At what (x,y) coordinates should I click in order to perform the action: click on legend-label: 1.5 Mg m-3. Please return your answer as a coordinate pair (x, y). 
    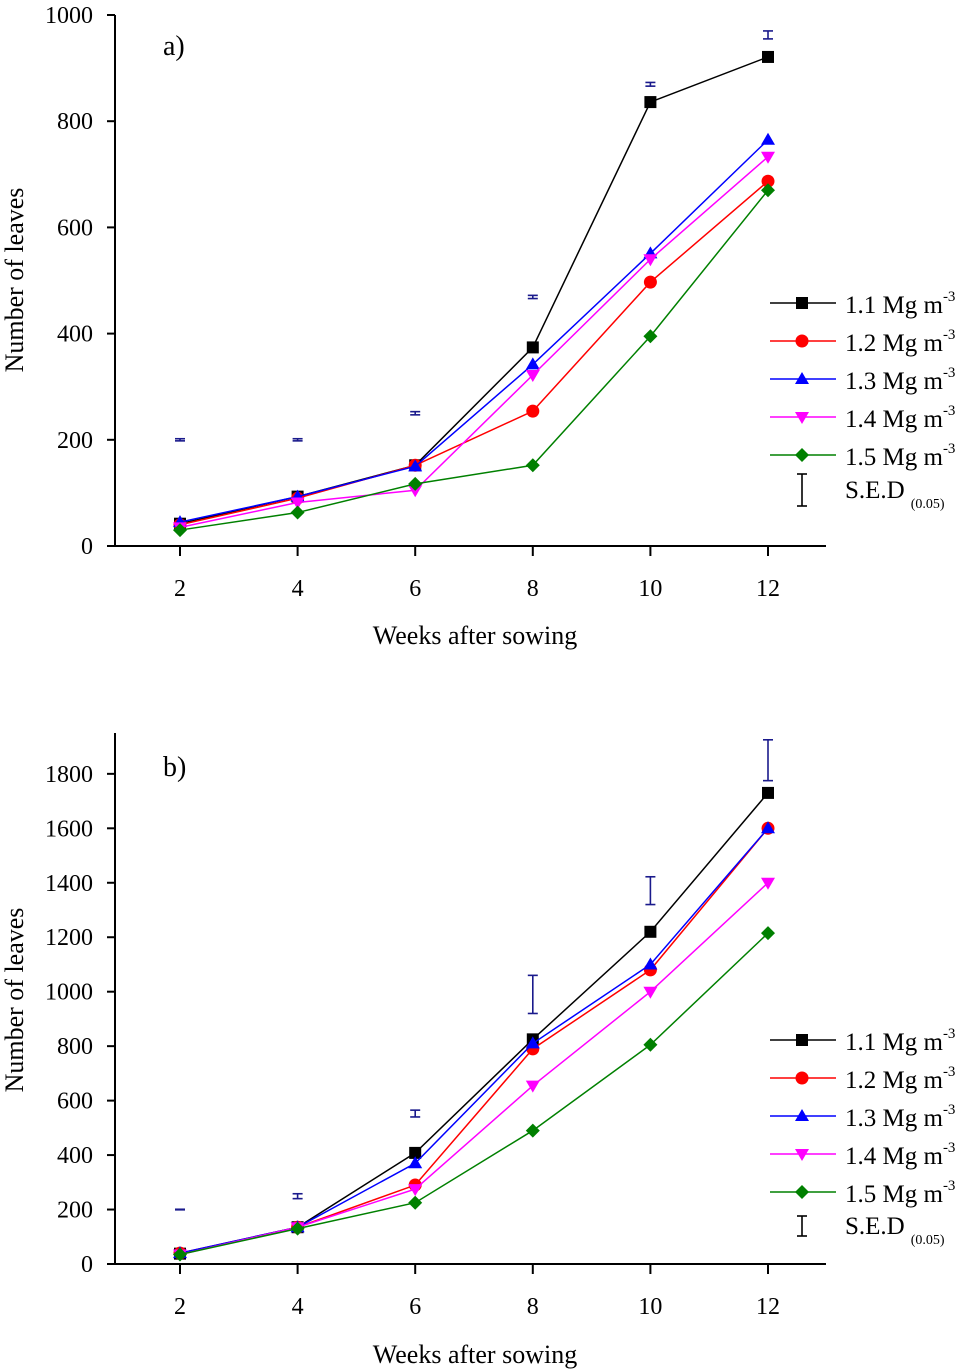
    Looking at the image, I should click on (900, 1193).